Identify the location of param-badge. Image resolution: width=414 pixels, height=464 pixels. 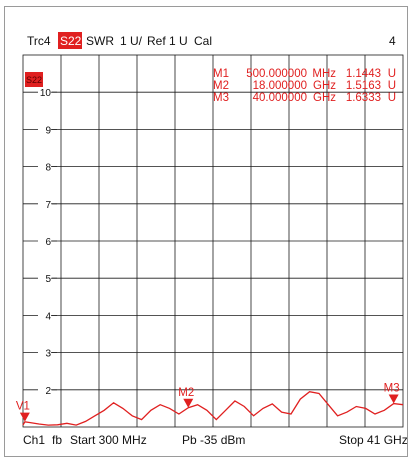
(70, 40).